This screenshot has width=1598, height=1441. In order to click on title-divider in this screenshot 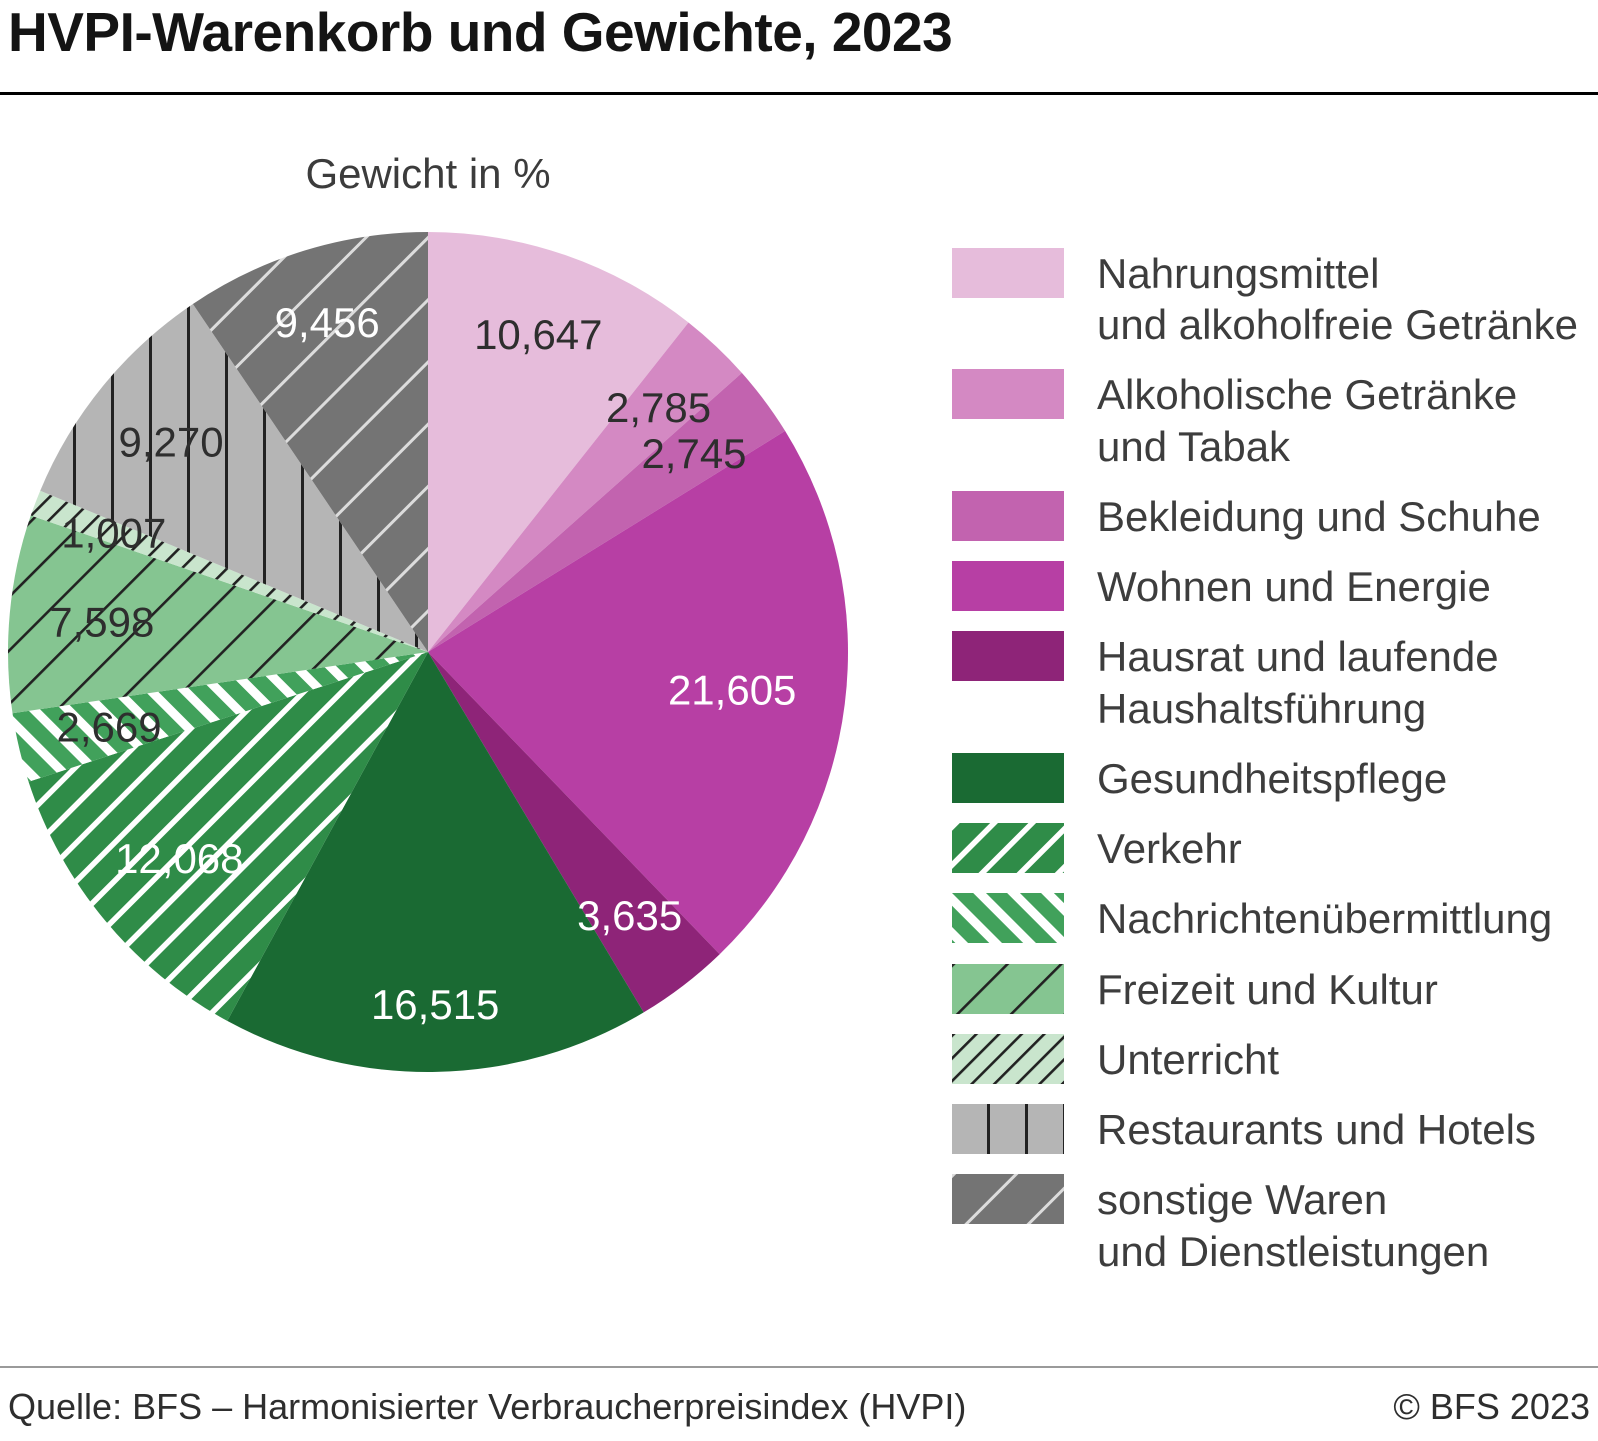, I will do `click(799, 93)`.